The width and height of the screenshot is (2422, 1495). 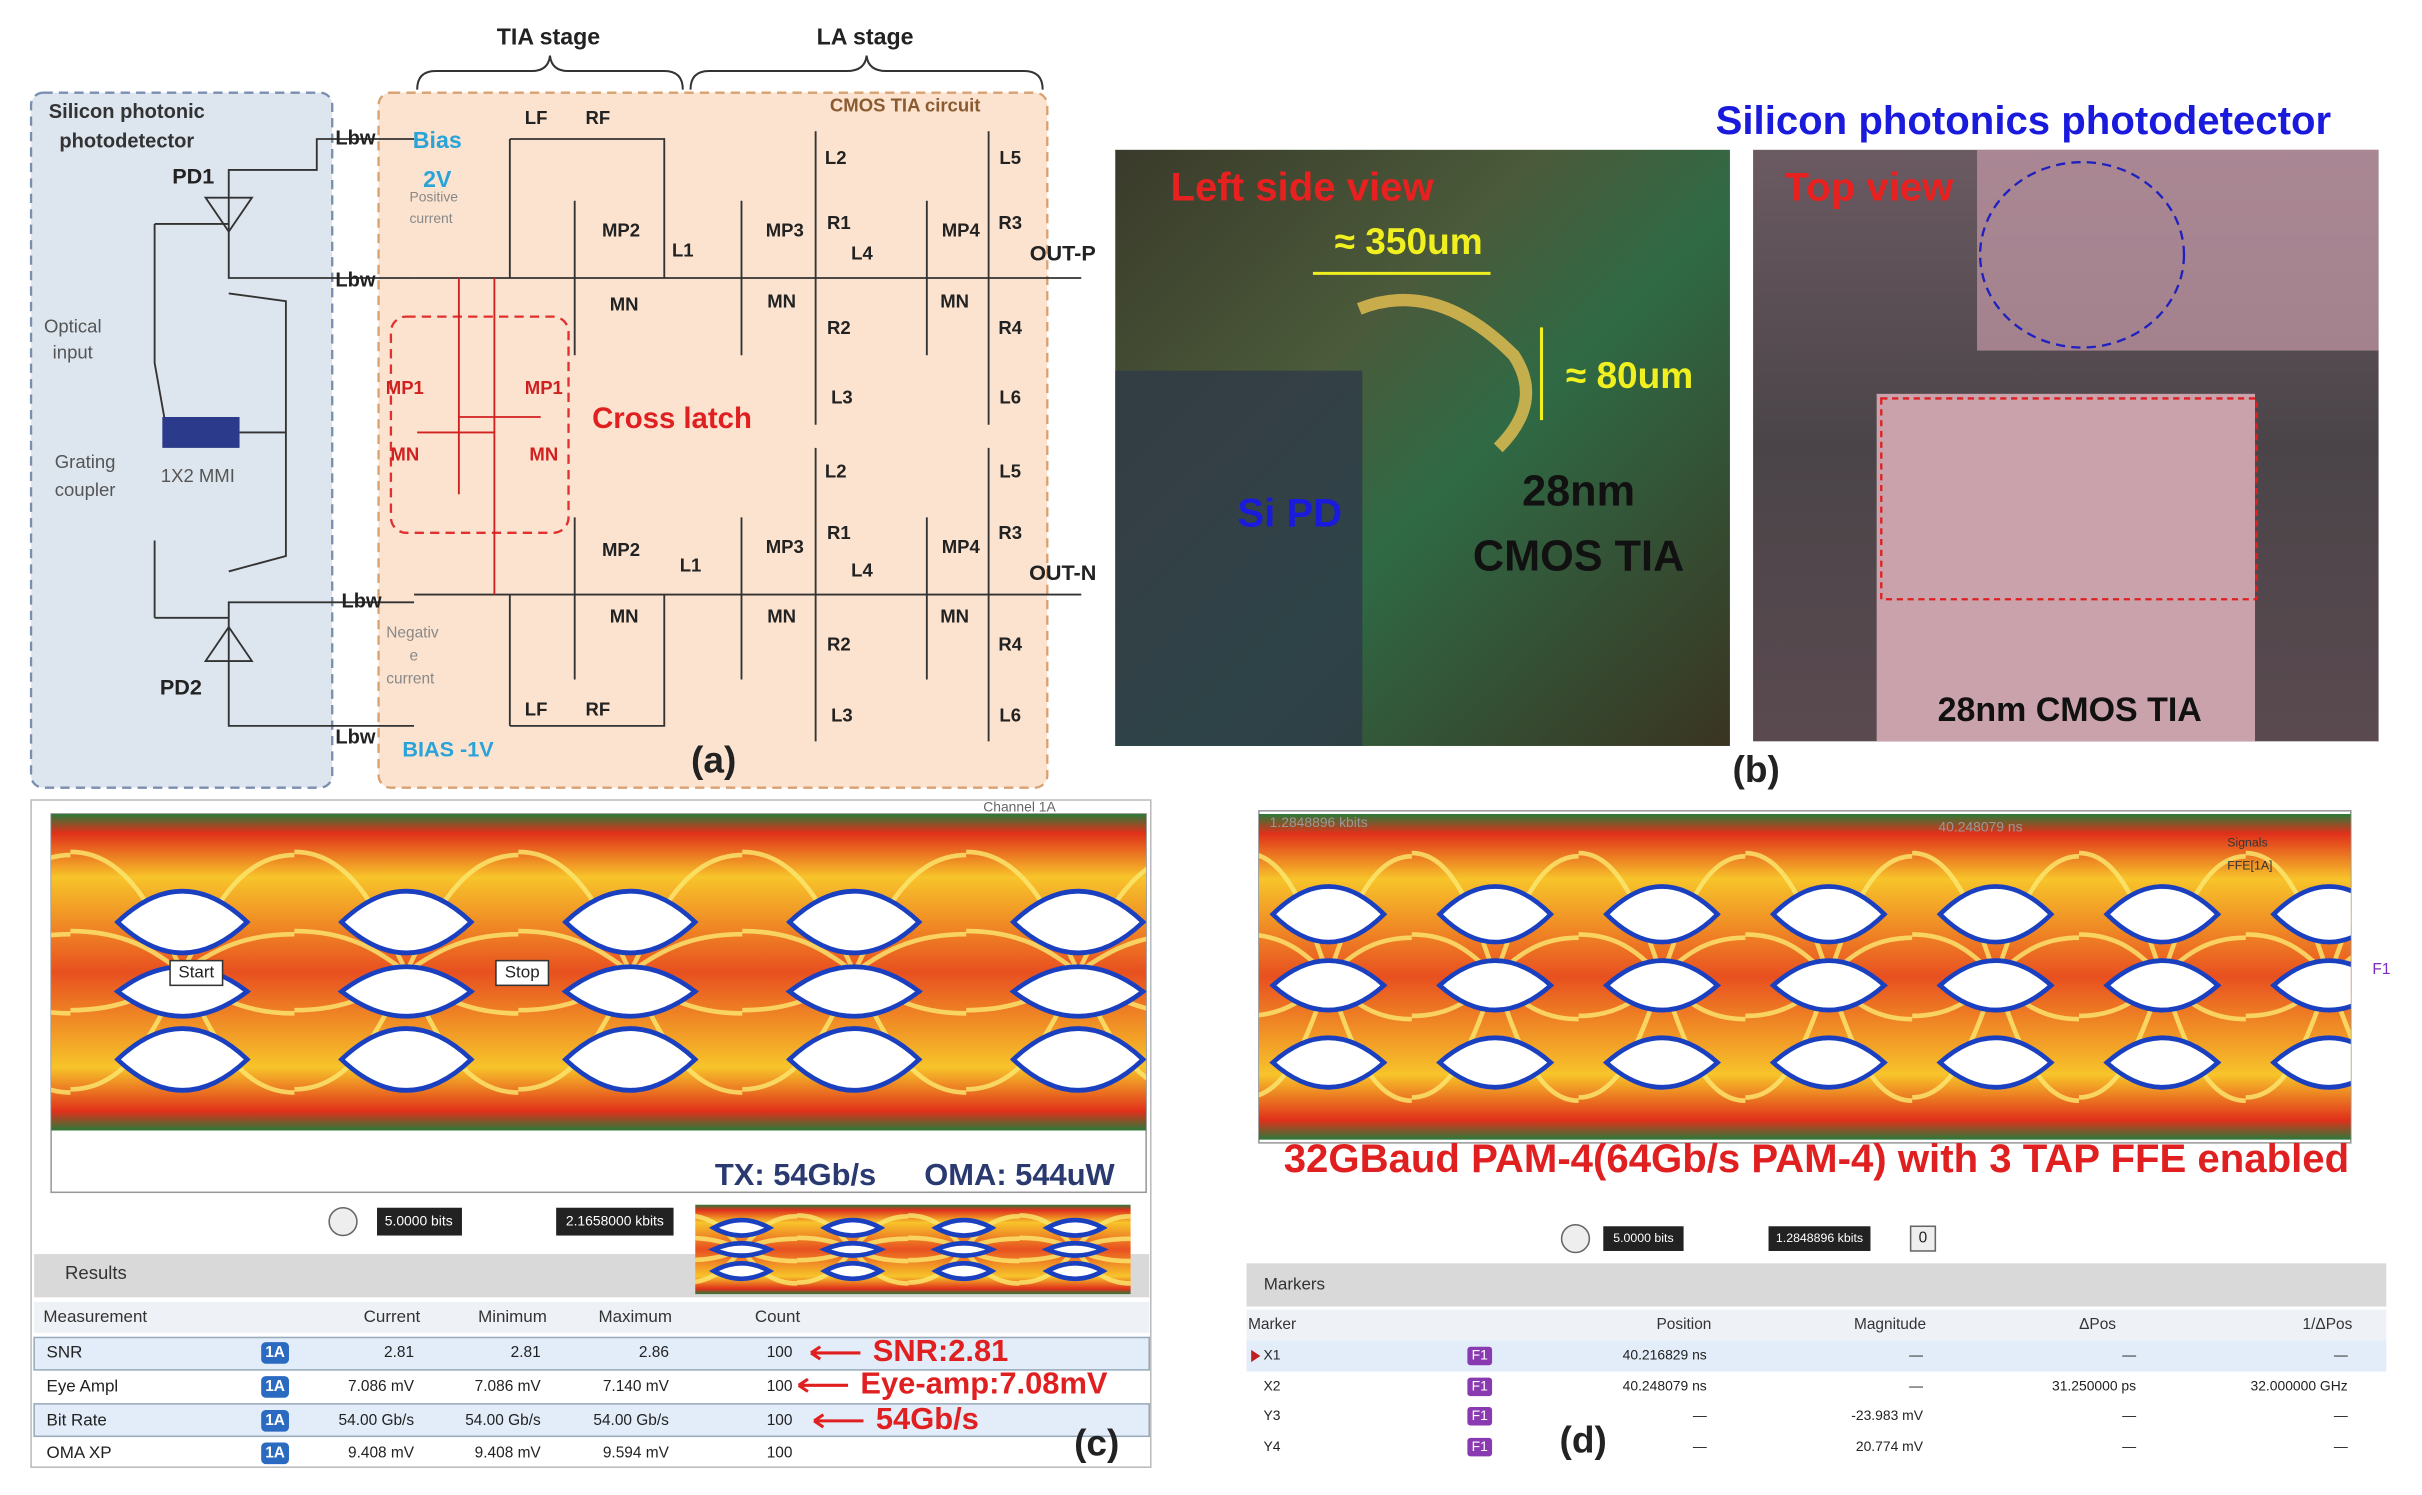 What do you see at coordinates (1272, 1386) in the screenshot?
I see `table-cell: X2` at bounding box center [1272, 1386].